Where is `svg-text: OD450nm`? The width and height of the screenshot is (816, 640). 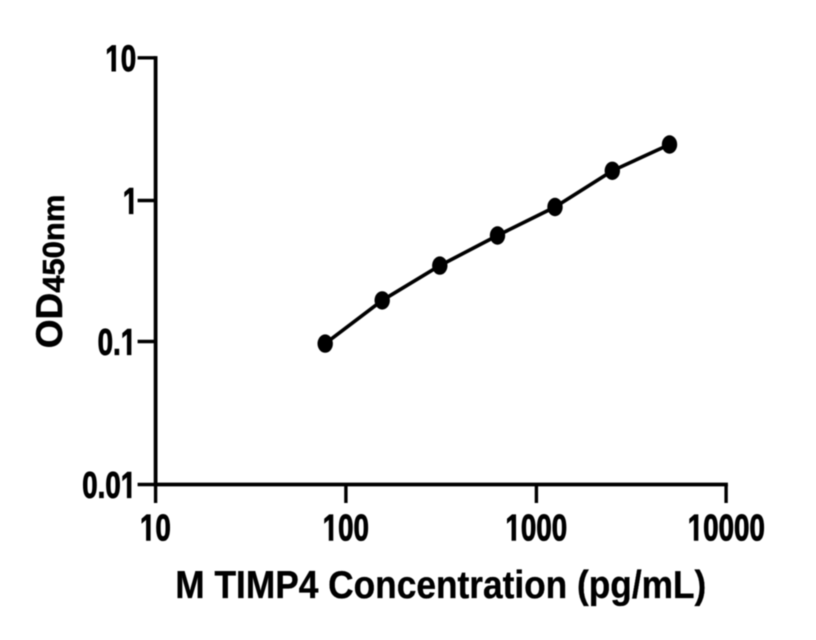
svg-text: OD450nm is located at coordinates (50, 272).